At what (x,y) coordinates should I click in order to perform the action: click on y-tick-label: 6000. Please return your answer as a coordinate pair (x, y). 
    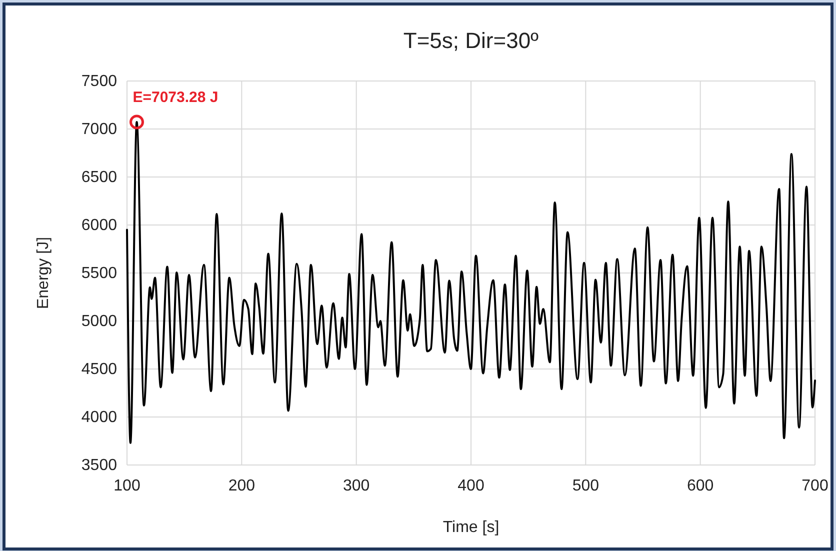
    Looking at the image, I should click on (99, 225).